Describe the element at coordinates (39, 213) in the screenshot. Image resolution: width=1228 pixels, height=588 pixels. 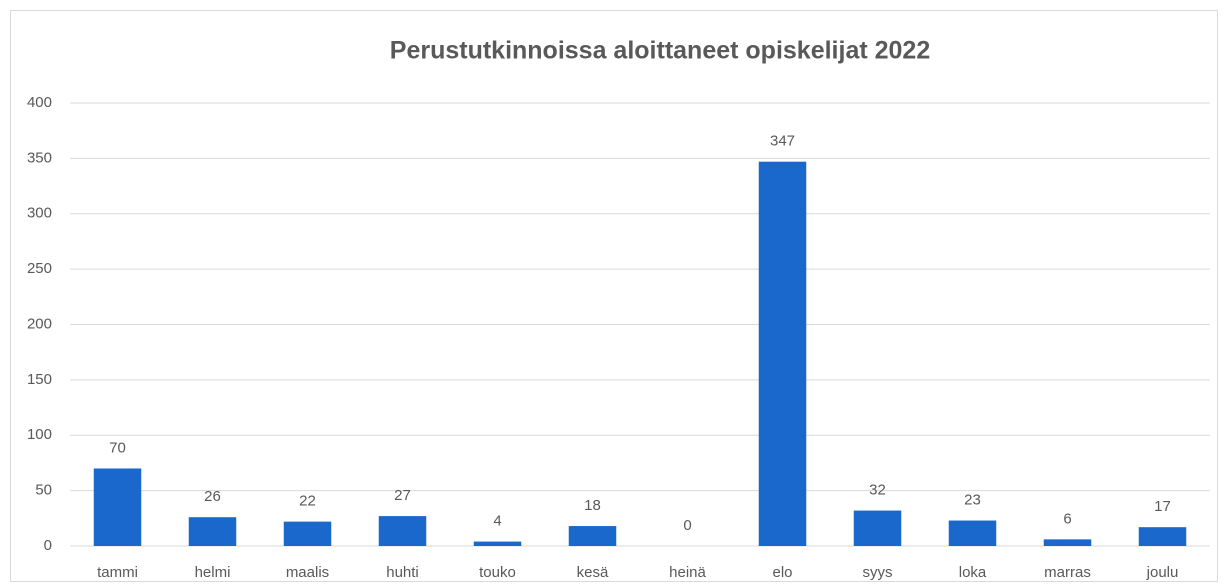
I see `y-tick-label: 300` at that location.